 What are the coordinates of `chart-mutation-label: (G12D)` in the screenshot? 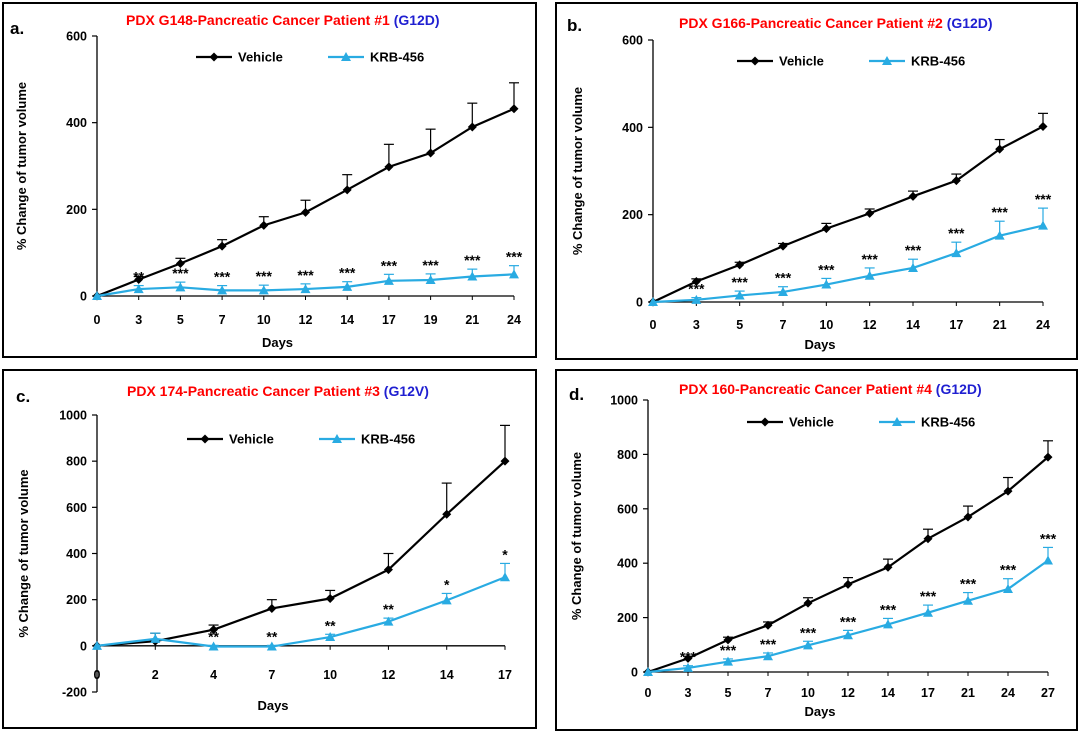 It's located at (970, 23).